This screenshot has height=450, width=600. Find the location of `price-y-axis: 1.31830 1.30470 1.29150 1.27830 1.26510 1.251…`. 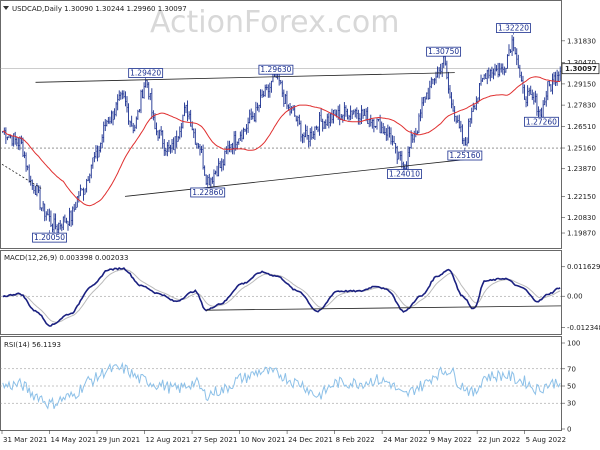

price-y-axis: 1.31830 1.30470 1.29150 1.27830 1.26510 1.251… is located at coordinates (580, 137).